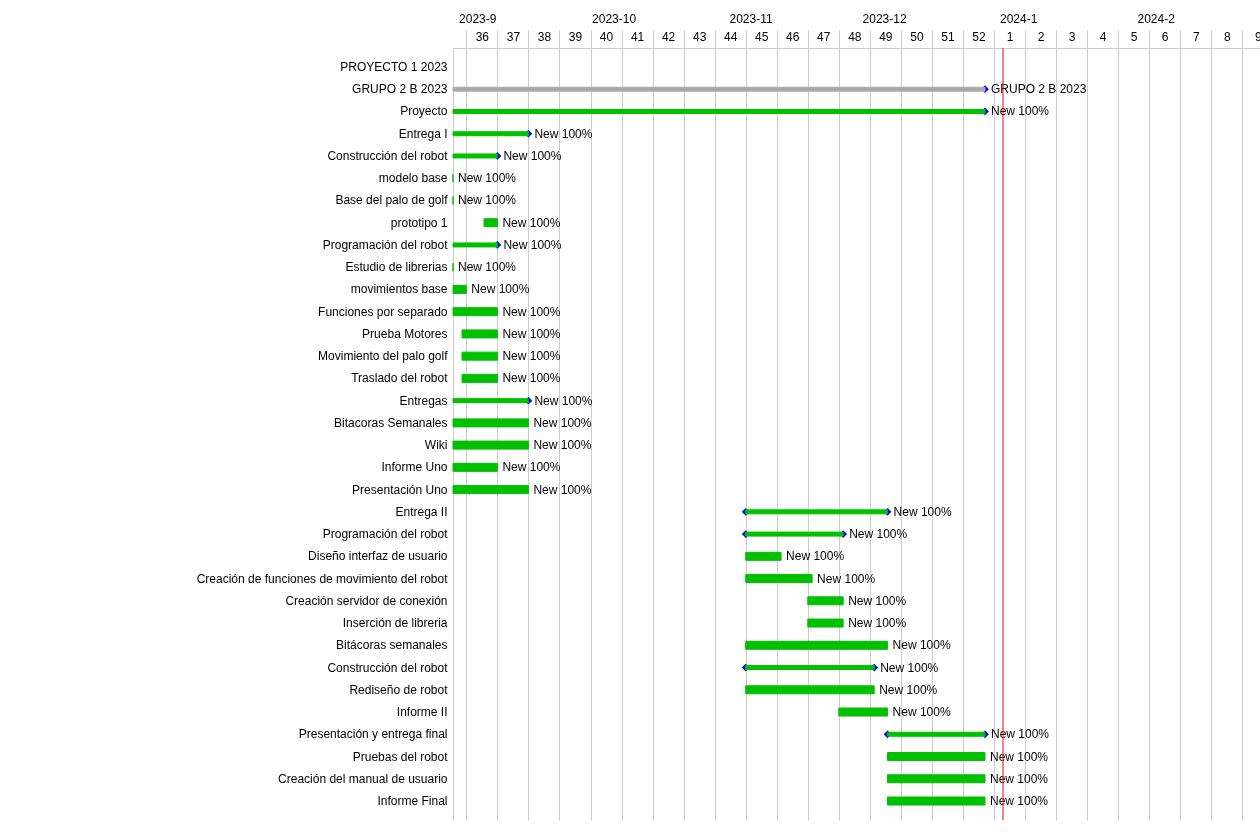 This screenshot has width=1260, height=833. I want to click on y-tick-label: Entrega II, so click(421, 511).